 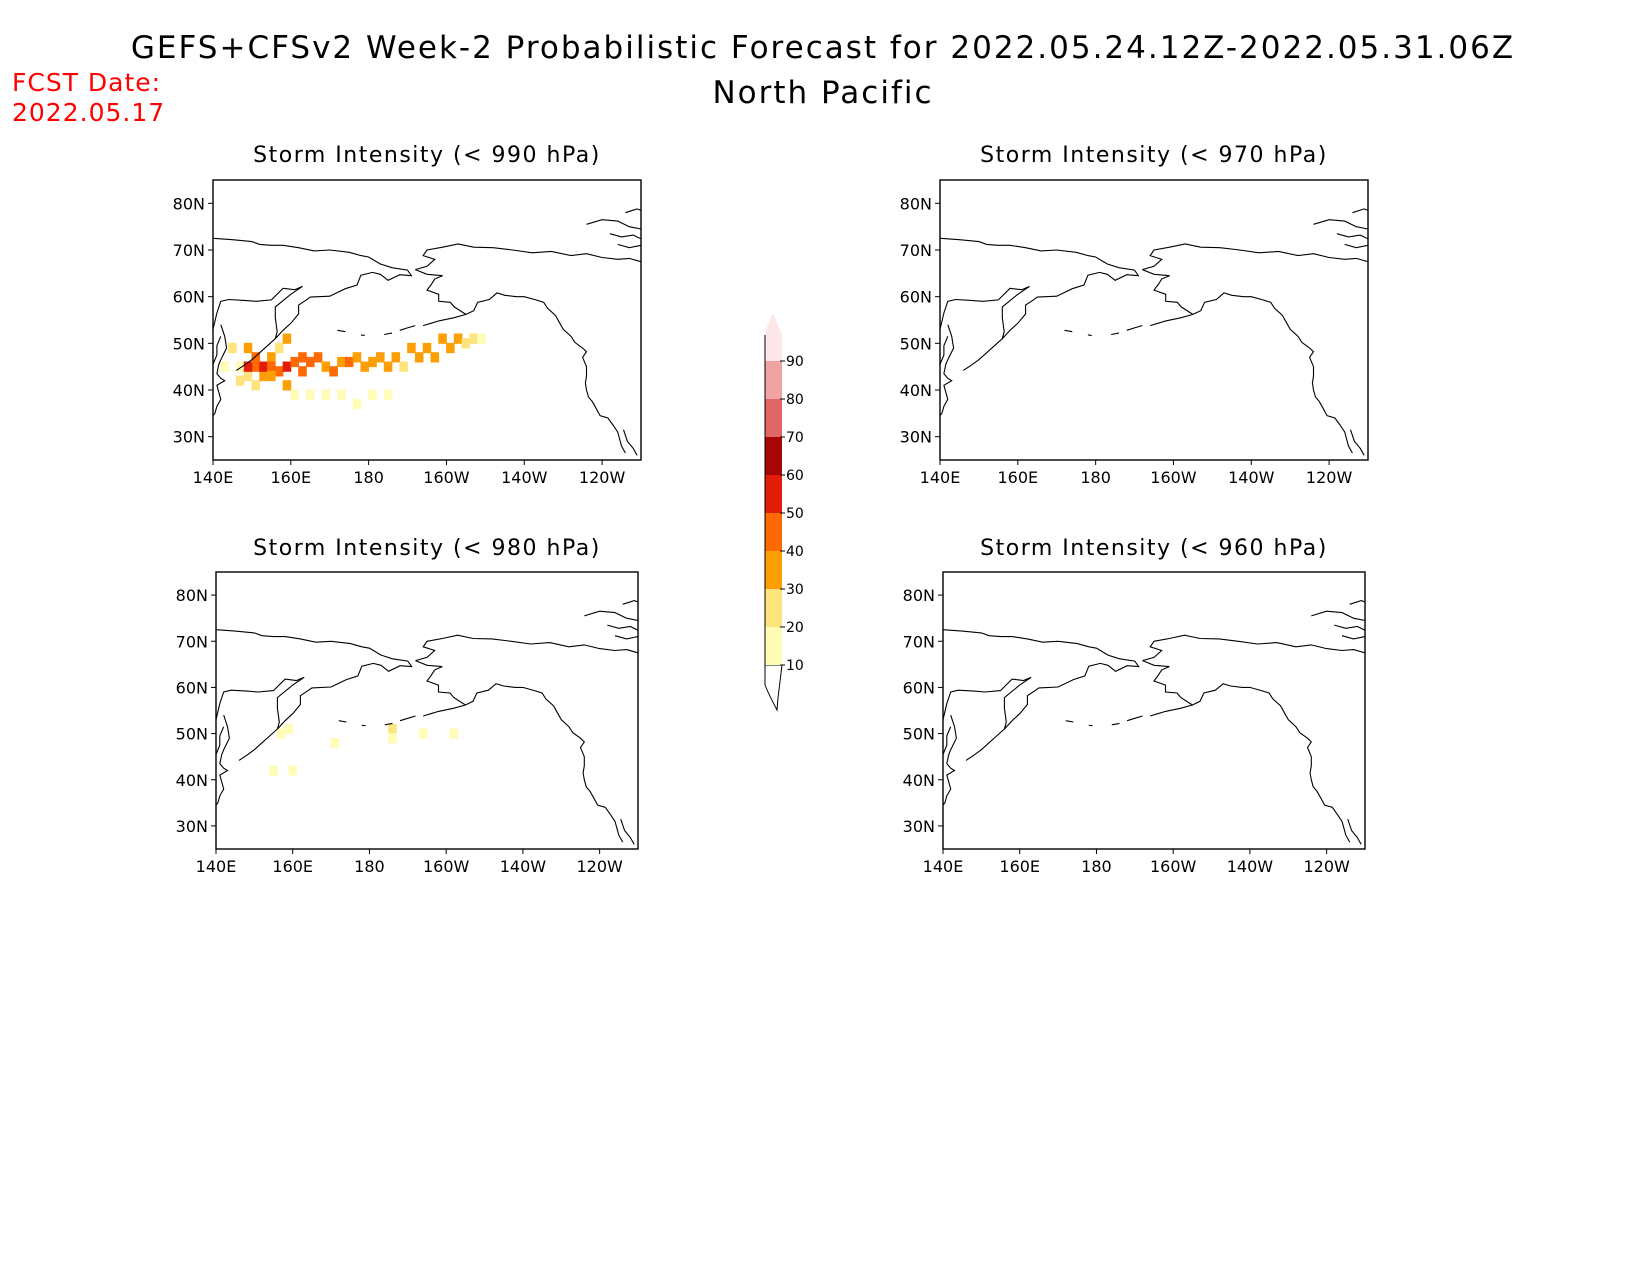 I want to click on map-frame, so click(x=1154, y=710).